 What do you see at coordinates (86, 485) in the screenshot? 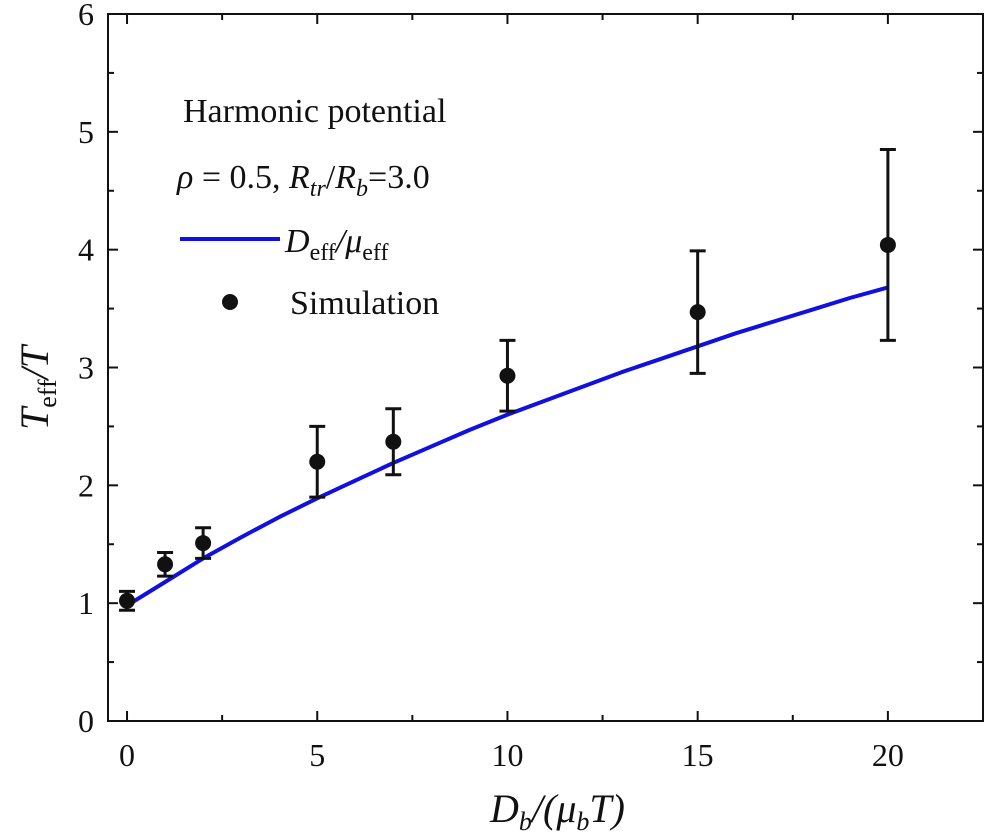
I see `y-tick-label: 2` at bounding box center [86, 485].